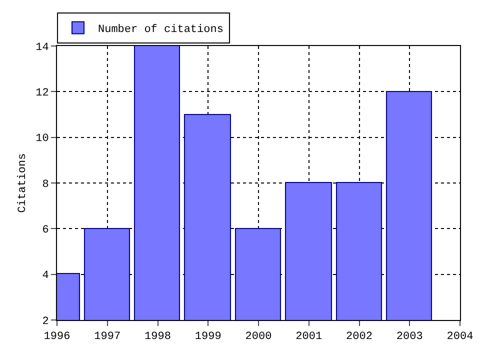 The image size is (480, 350). Describe the element at coordinates (45, 230) in the screenshot. I see `y-tick-label: 6` at that location.